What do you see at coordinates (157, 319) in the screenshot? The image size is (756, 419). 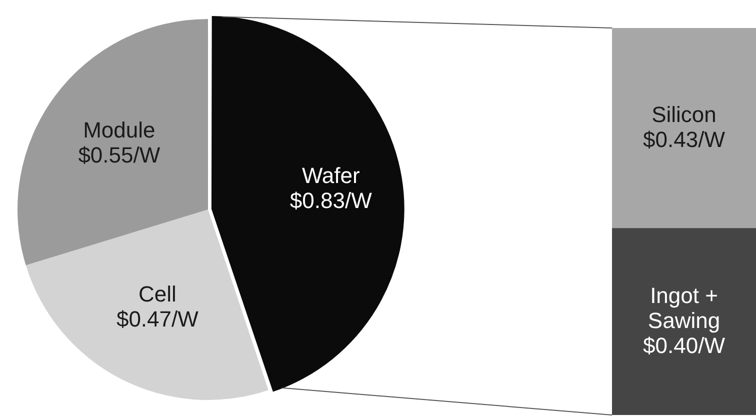 I see `data-label: $0.47/W` at bounding box center [157, 319].